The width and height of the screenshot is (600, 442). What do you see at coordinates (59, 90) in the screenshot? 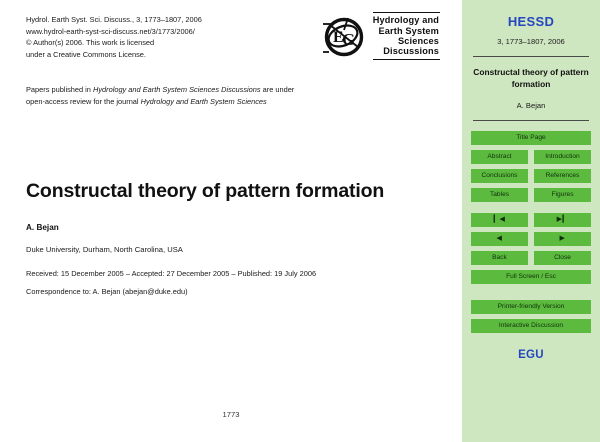
I see `review-note-text-1: Papers published in` at bounding box center [59, 90].